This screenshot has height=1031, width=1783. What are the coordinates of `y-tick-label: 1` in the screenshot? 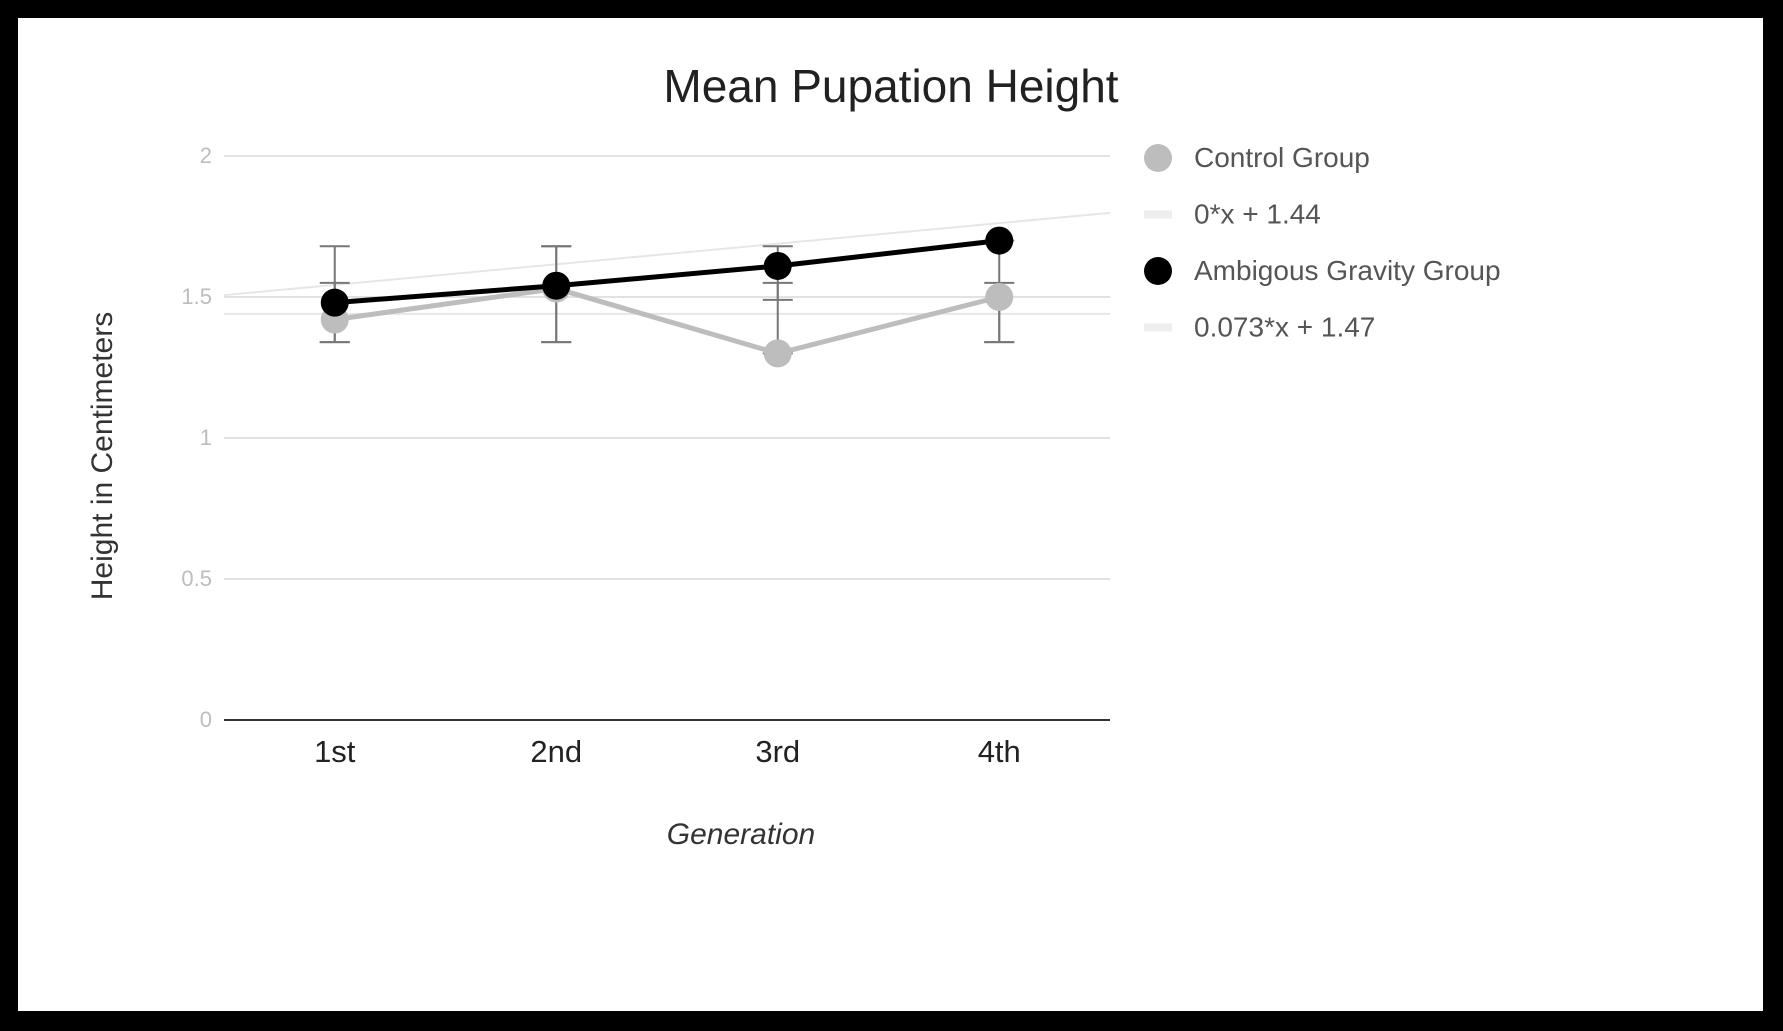 It's located at (206, 437).